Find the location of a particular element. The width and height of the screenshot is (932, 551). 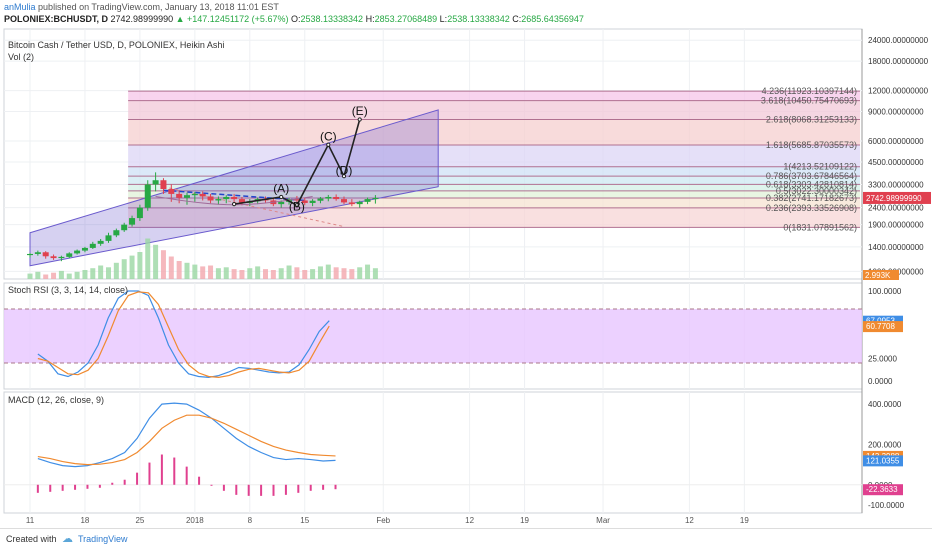

author-link: anMulia is located at coordinates (20, 7).